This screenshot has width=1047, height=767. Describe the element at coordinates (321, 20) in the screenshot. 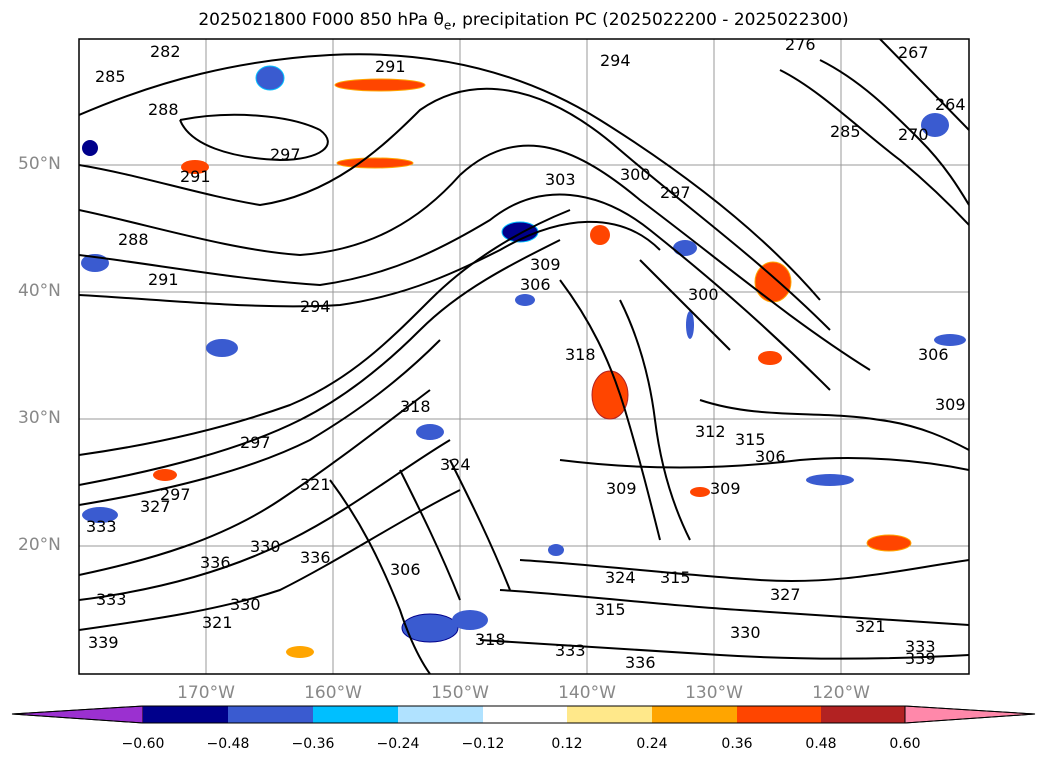

I see `title-prefix: 2025021800 F000 850 hPa θ` at that location.